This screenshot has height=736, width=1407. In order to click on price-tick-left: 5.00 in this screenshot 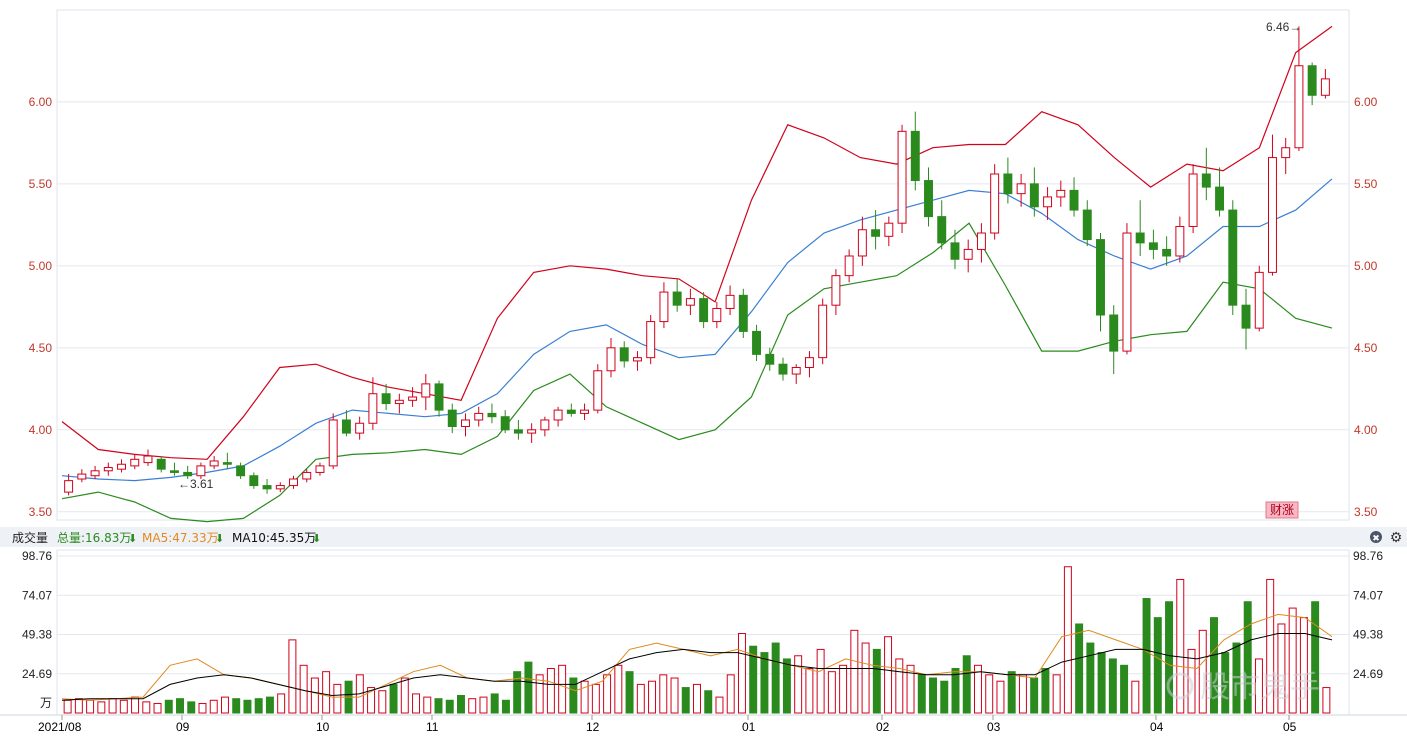, I will do `click(41, 266)`.